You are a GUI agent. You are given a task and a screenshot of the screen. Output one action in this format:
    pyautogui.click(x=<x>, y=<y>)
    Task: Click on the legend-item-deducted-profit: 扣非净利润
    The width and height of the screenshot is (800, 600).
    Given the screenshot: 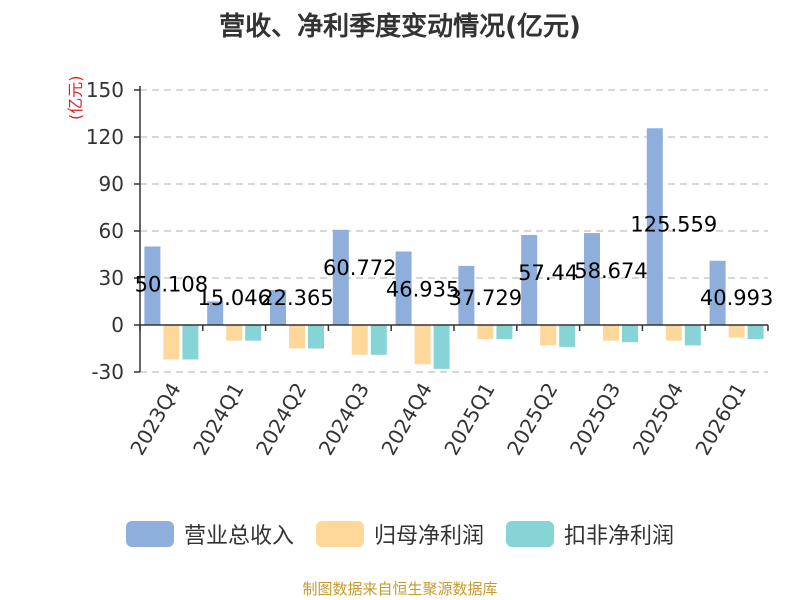 What is the action you would take?
    pyautogui.click(x=590, y=534)
    